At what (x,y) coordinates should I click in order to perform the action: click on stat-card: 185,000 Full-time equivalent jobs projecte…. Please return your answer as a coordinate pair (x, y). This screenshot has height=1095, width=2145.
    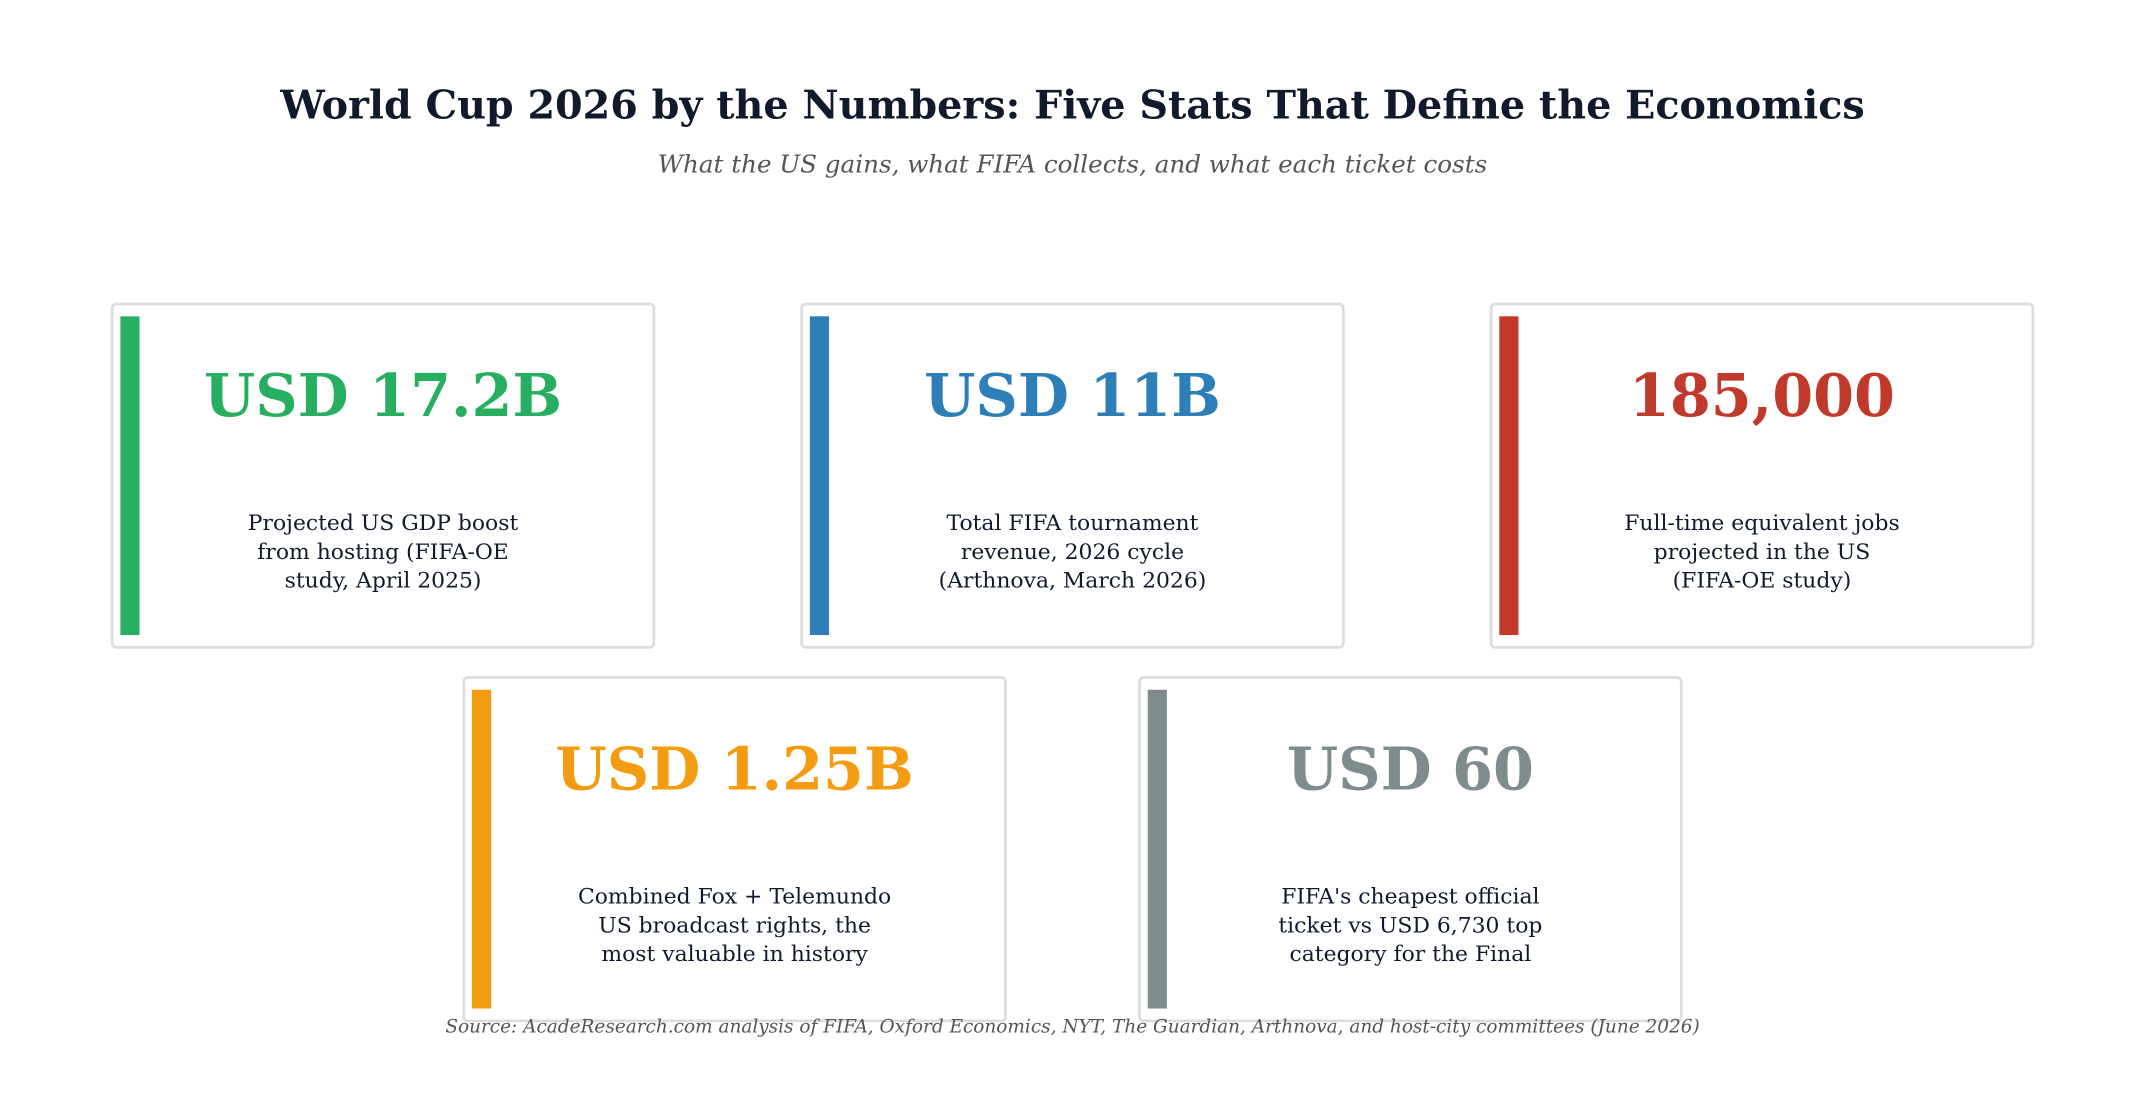
    Looking at the image, I should click on (1762, 475).